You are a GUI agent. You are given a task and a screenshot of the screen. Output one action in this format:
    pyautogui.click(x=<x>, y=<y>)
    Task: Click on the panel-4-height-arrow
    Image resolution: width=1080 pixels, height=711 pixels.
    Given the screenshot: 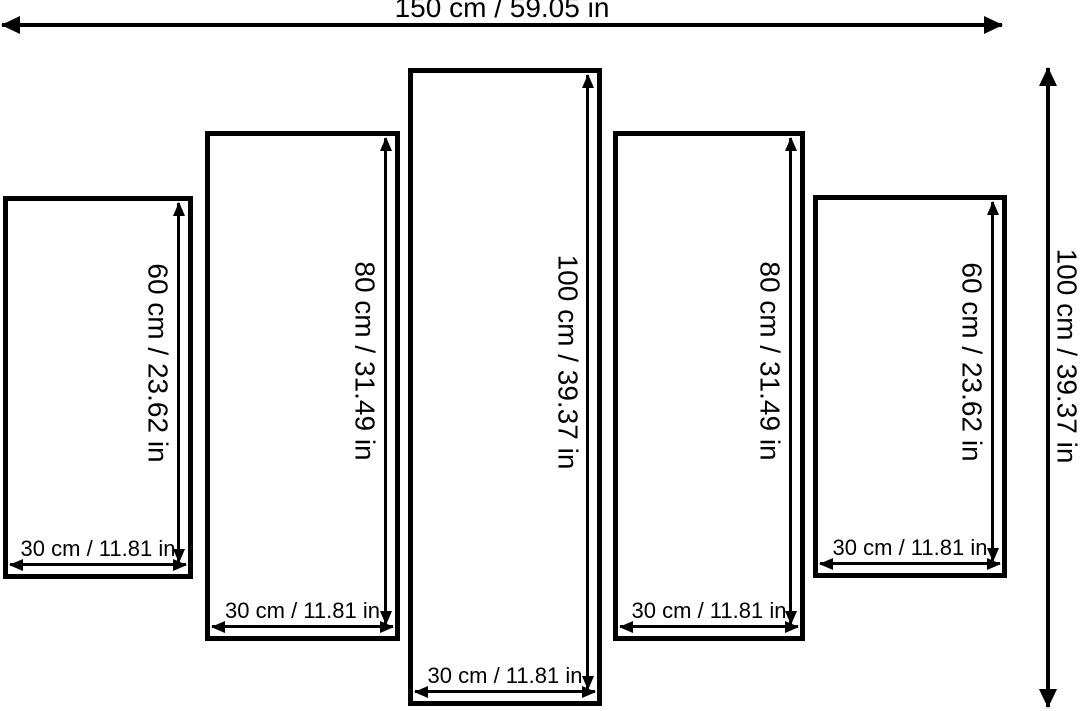 What is the action you would take?
    pyautogui.click(x=790, y=381)
    